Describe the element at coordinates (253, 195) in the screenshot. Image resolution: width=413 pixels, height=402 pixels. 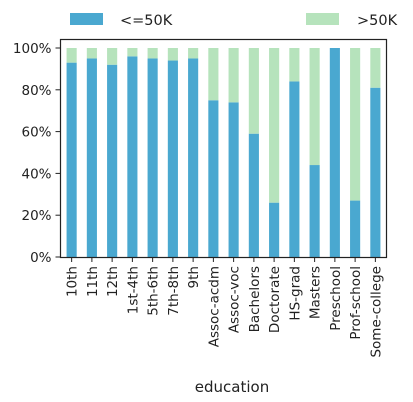
I see `bar-le50k-bachelors` at that location.